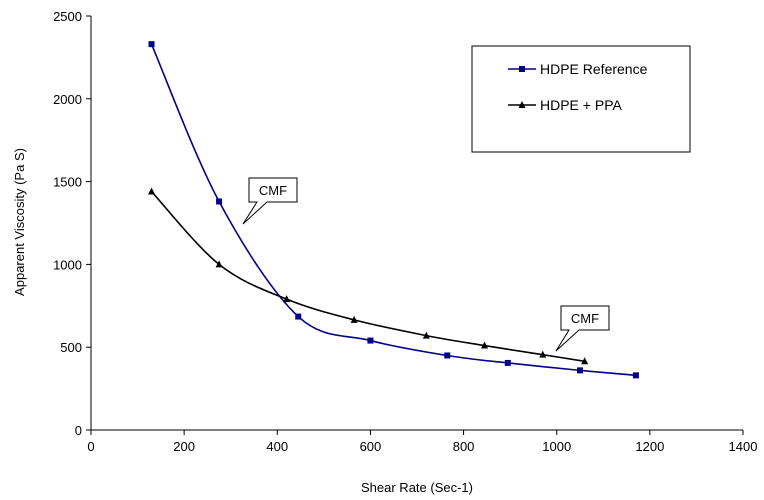 This screenshot has width=764, height=500. I want to click on x-axis-title: Shear Rate (Sec-1), so click(417, 487).